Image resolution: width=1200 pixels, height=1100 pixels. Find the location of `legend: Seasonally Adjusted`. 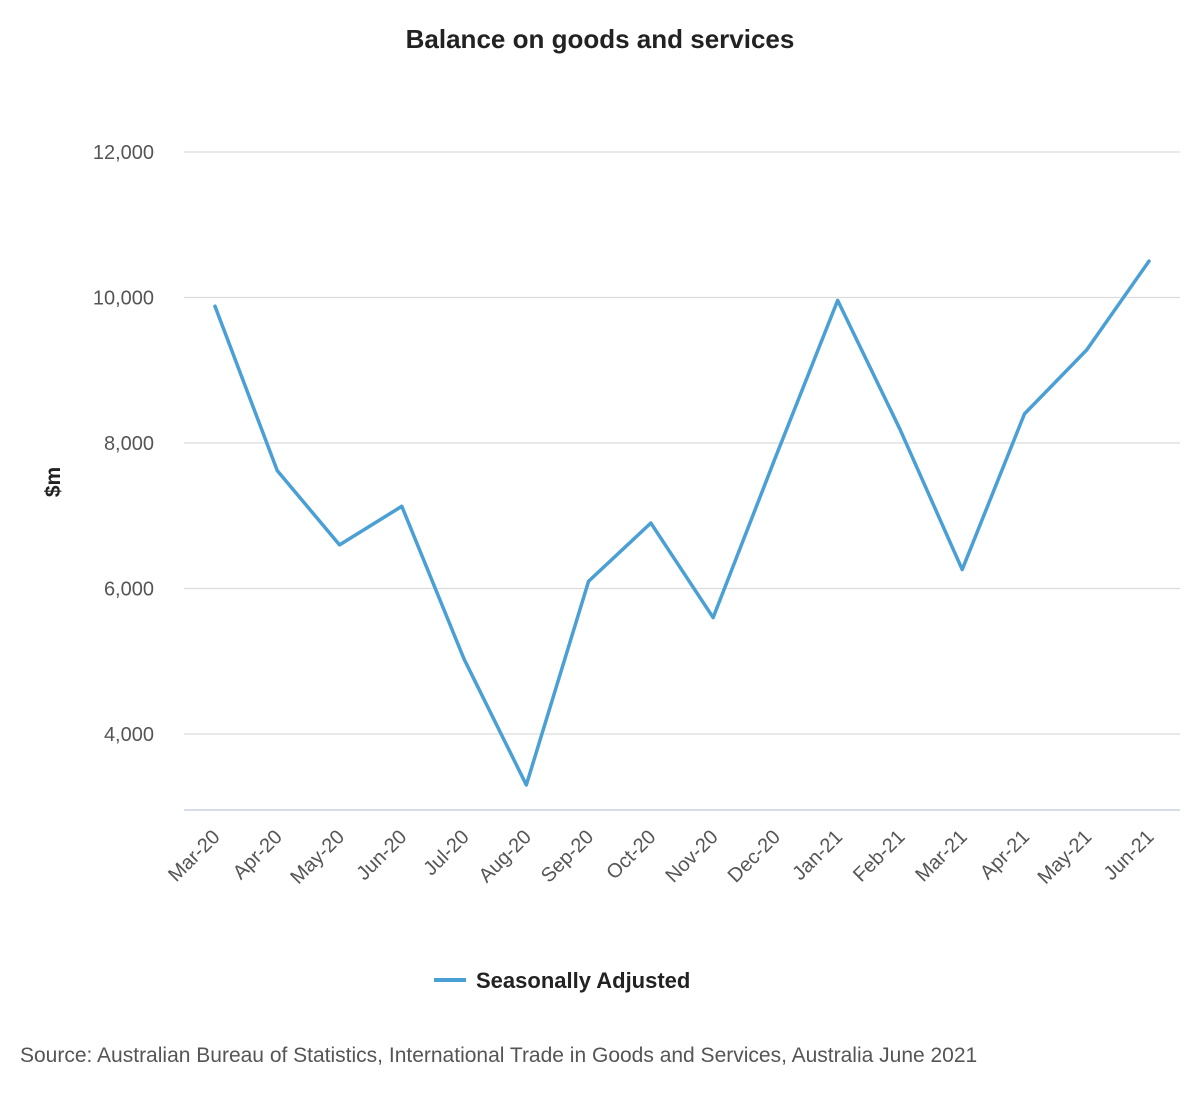

legend: Seasonally Adjusted is located at coordinates (562, 980).